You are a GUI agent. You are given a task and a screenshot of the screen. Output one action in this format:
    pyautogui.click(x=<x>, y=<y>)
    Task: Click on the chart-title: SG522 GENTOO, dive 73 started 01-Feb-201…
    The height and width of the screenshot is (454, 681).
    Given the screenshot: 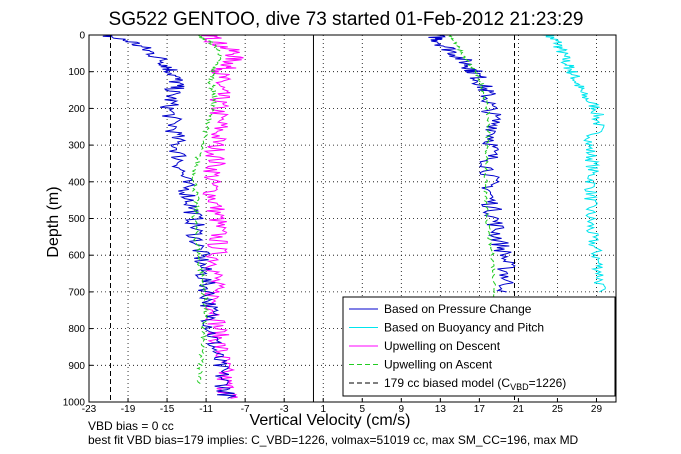 What is the action you would take?
    pyautogui.click(x=346, y=19)
    